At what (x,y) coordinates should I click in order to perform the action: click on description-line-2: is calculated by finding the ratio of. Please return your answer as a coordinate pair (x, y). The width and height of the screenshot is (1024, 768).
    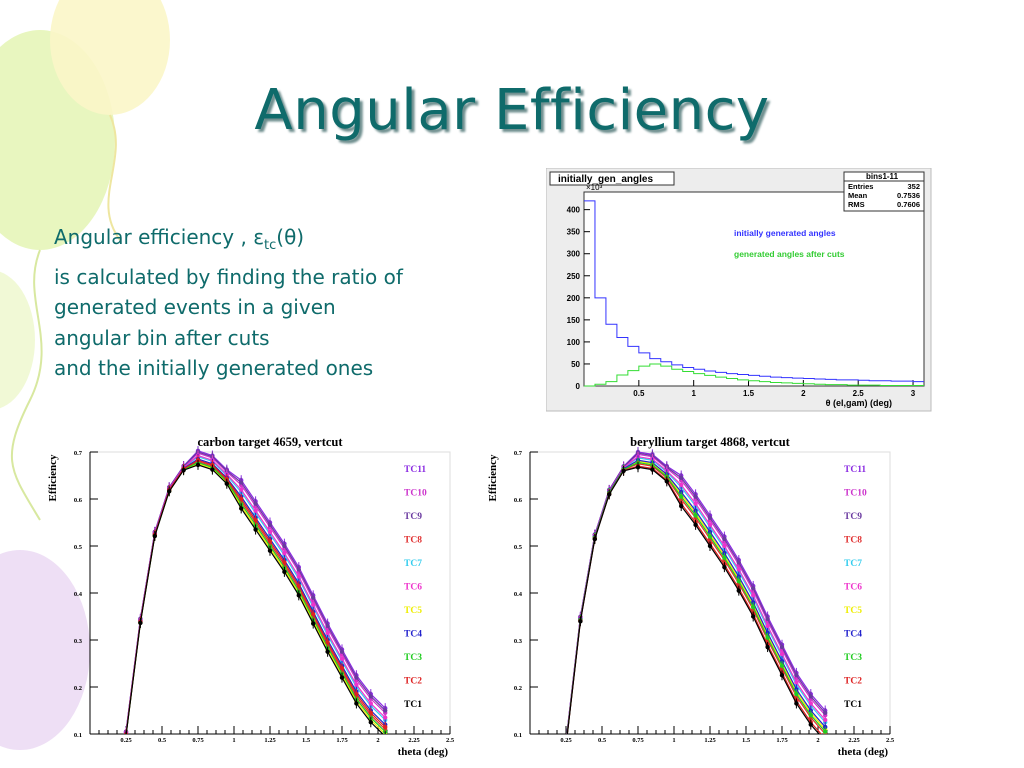
    Looking at the image, I should click on (228, 276).